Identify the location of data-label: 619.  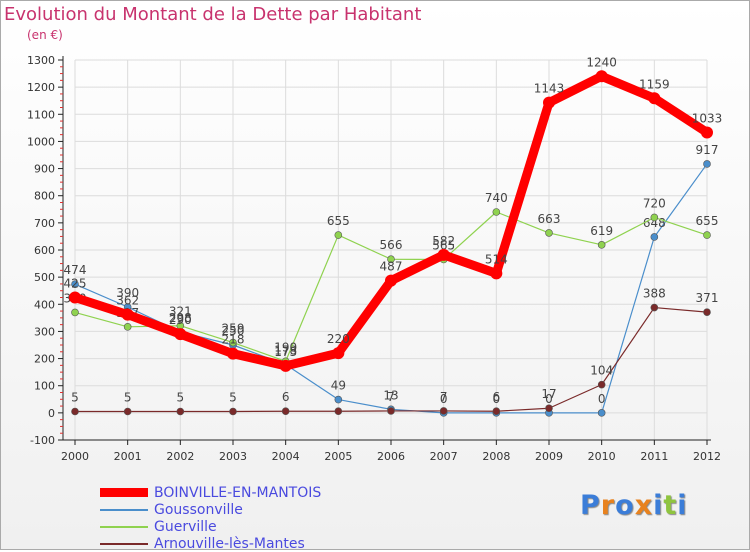
(601, 231).